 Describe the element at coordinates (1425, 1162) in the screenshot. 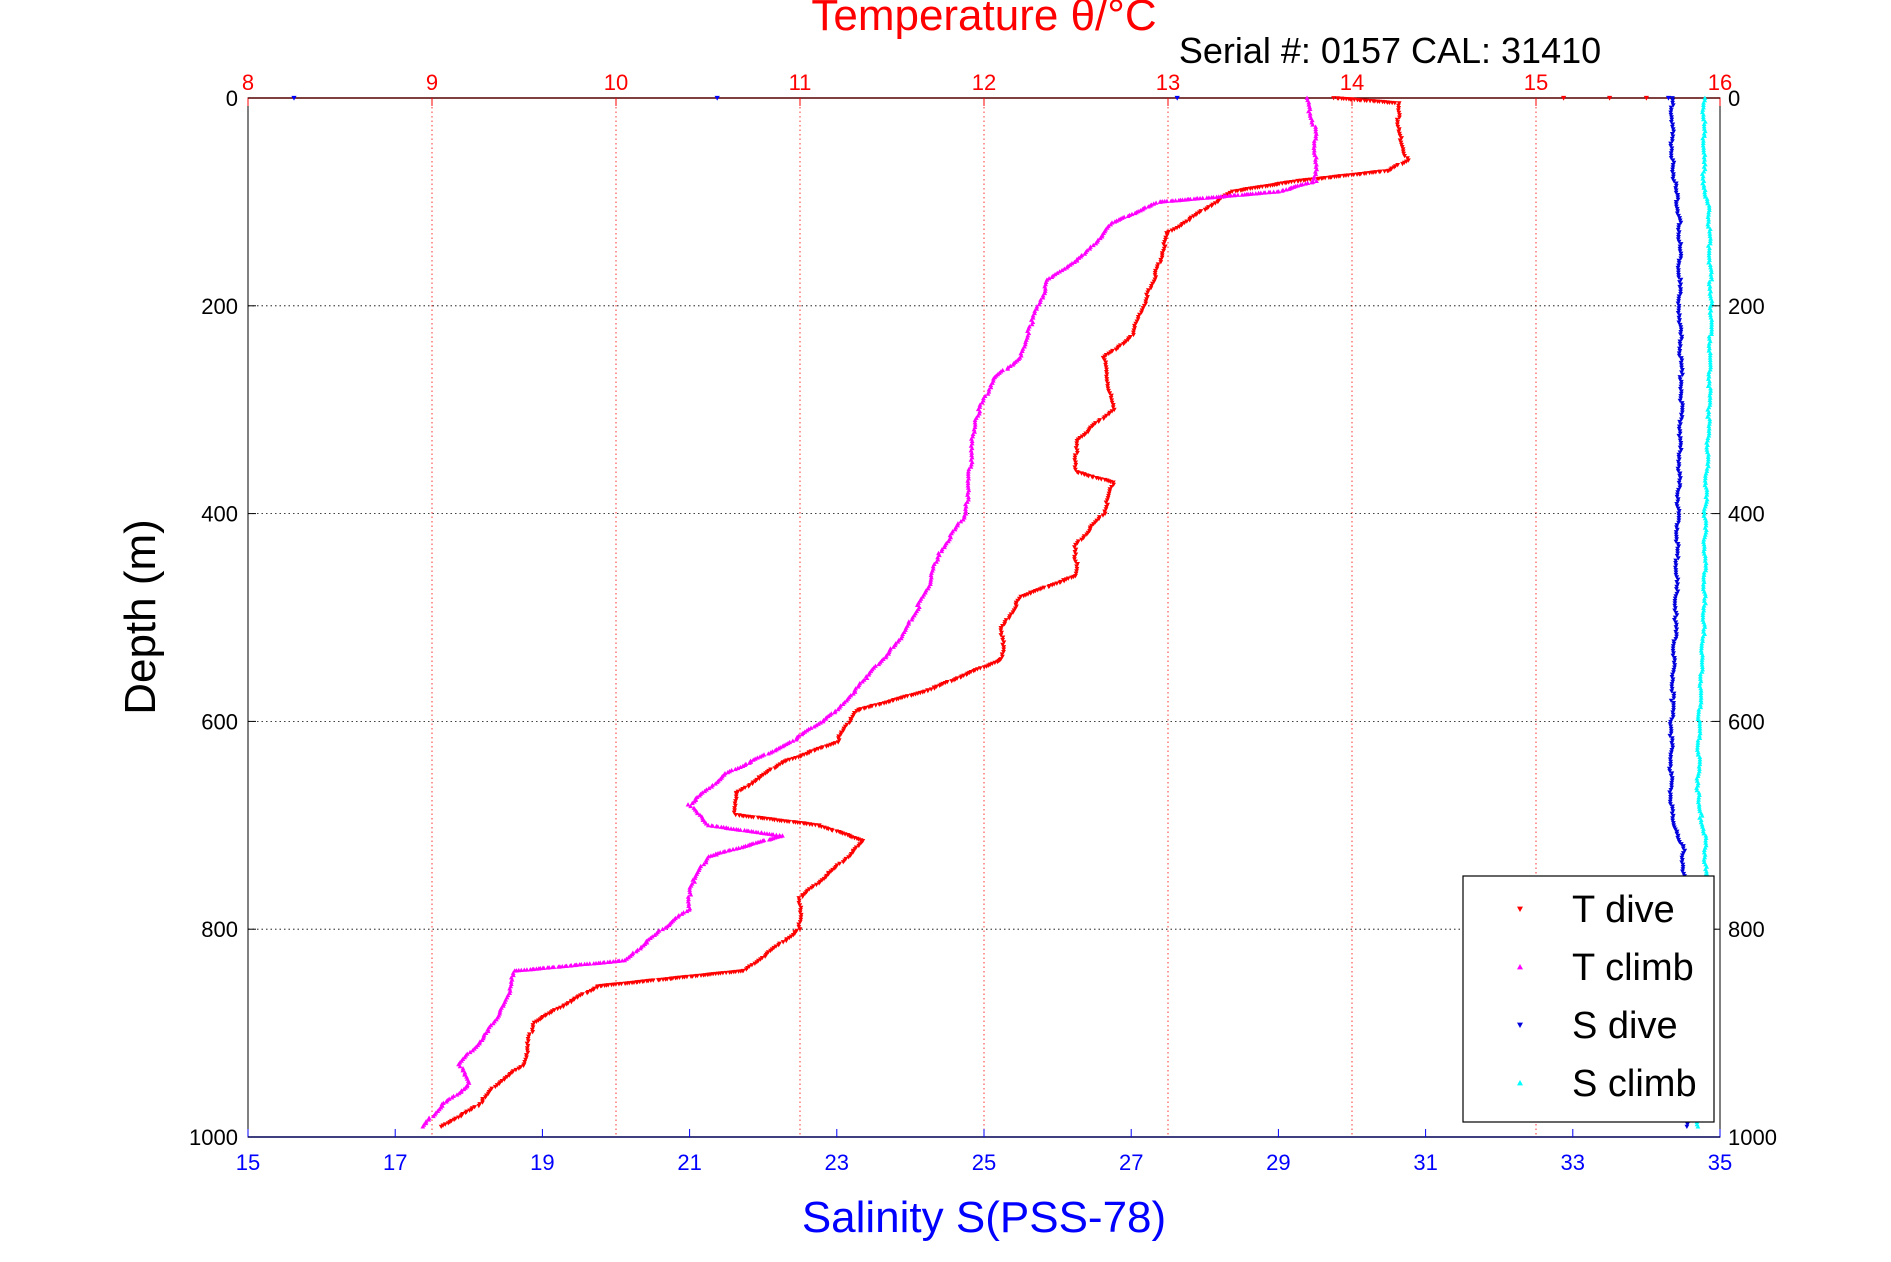

I see `salinity-tick-label: 31` at that location.